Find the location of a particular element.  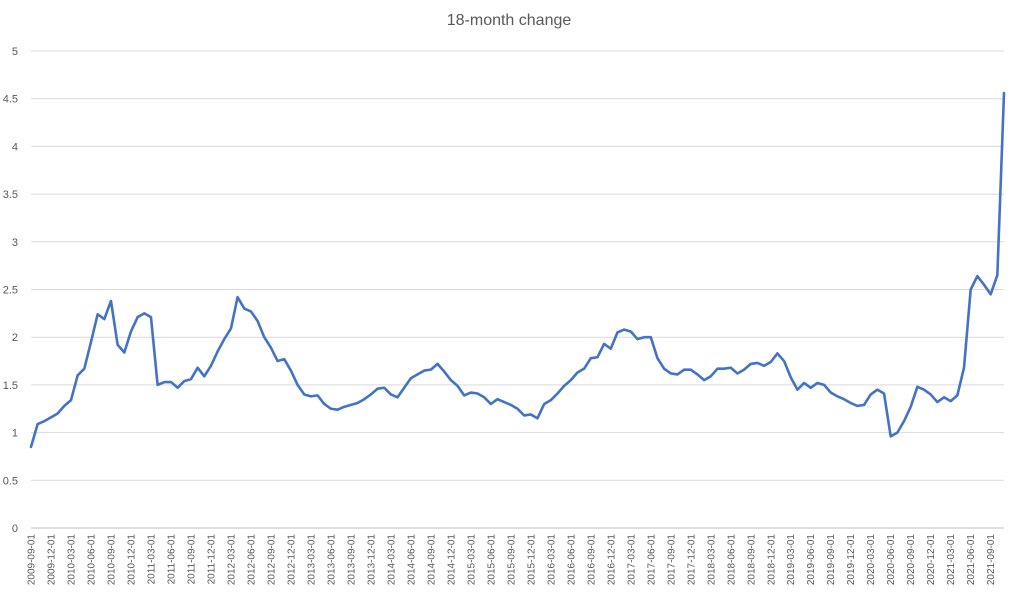

y-tick-label: 4 is located at coordinates (15, 147).